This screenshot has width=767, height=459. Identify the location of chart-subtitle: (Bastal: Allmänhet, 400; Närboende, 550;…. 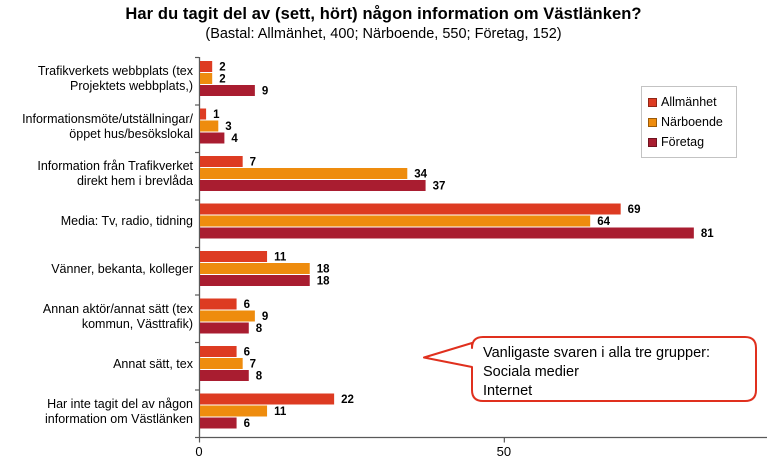
(383, 34).